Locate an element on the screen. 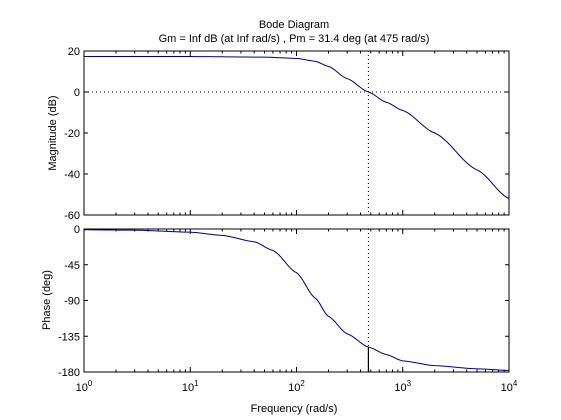  magnitude-ytick-label: 0 is located at coordinates (77, 93).